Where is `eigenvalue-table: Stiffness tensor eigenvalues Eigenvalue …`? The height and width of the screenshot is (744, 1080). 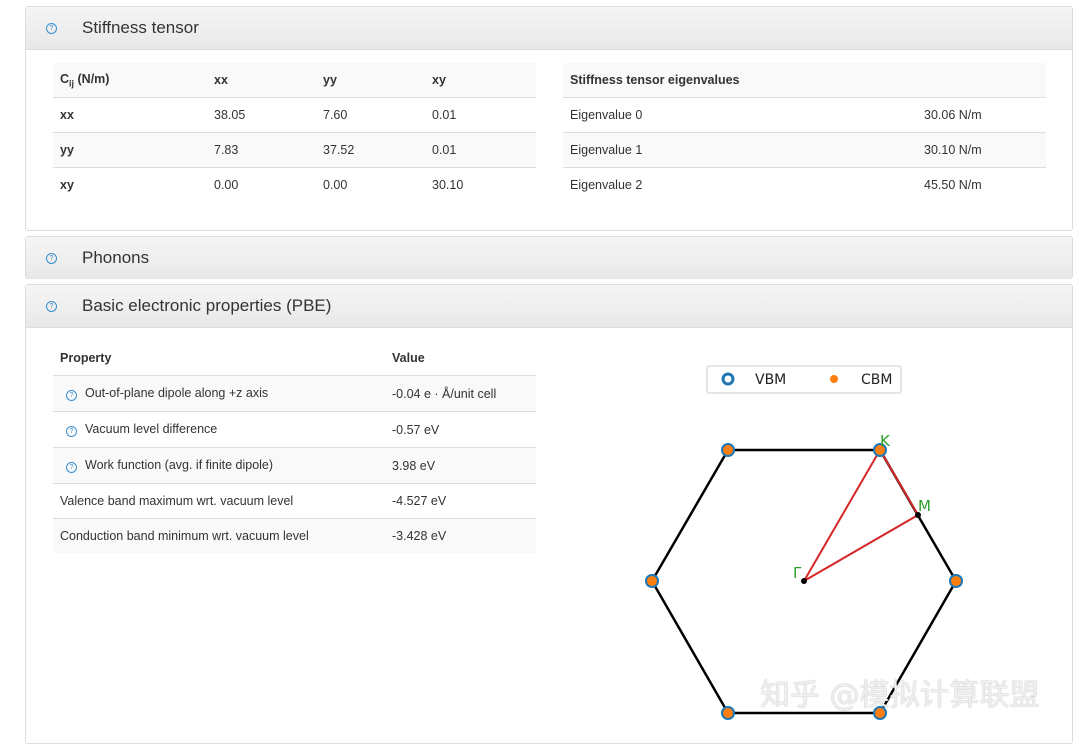 eigenvalue-table: Stiffness tensor eigenvalues Eigenvalue … is located at coordinates (804, 132).